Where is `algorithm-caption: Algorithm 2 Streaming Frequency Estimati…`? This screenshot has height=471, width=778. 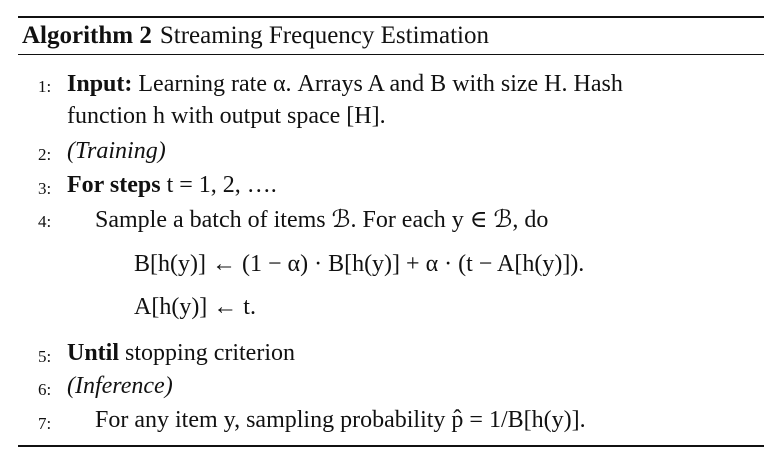 algorithm-caption: Algorithm 2 Streaming Frequency Estimati… is located at coordinates (391, 36).